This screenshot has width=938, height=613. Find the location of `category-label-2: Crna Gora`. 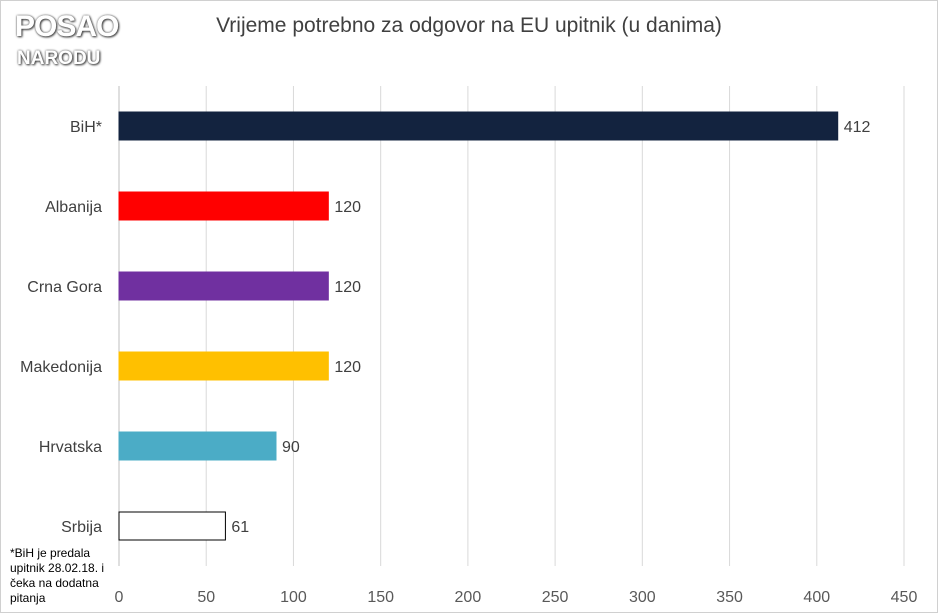

category-label-2: Crna Gora is located at coordinates (64, 287).